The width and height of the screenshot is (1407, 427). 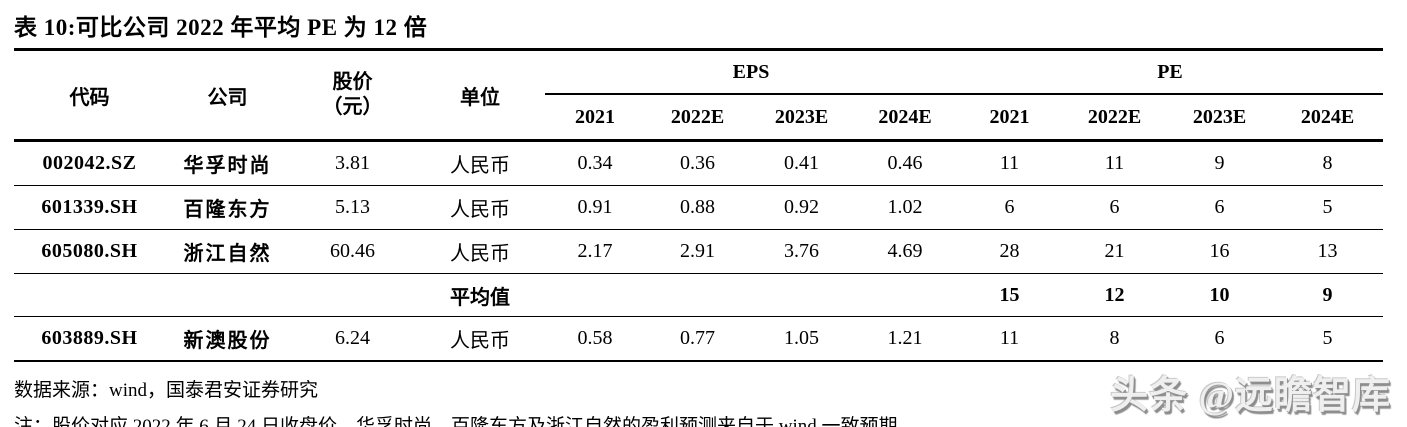 I want to click on header-eps-2021: 2021, so click(x=595, y=118).